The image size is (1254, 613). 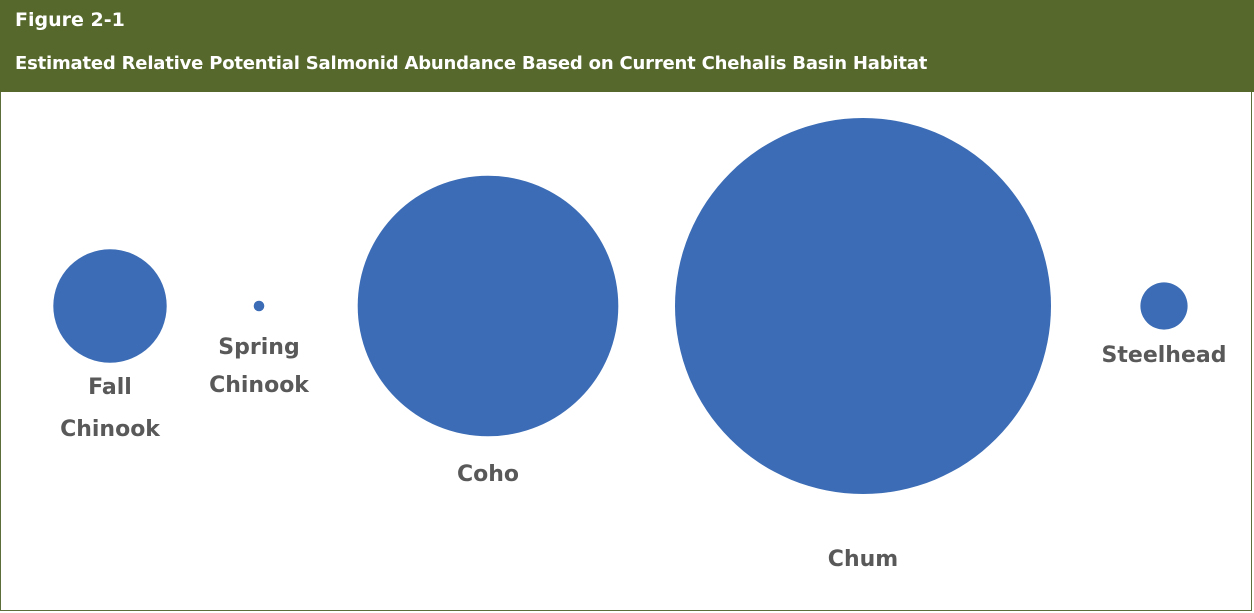 What do you see at coordinates (863, 559) in the screenshot?
I see `bubble-label-chum: Chum` at bounding box center [863, 559].